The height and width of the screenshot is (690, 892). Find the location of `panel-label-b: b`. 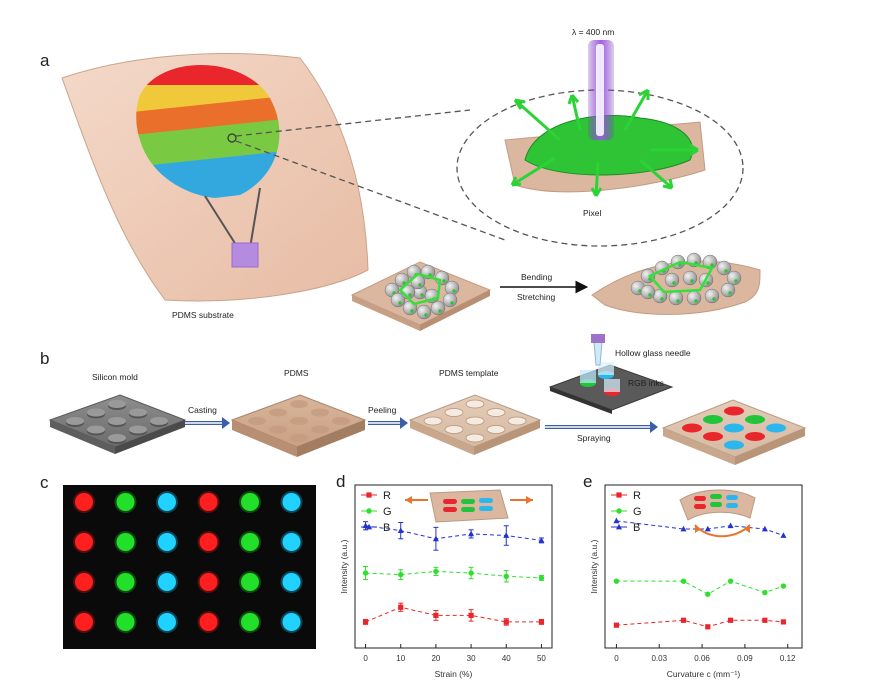

panel-label-b: b is located at coordinates (44, 358).